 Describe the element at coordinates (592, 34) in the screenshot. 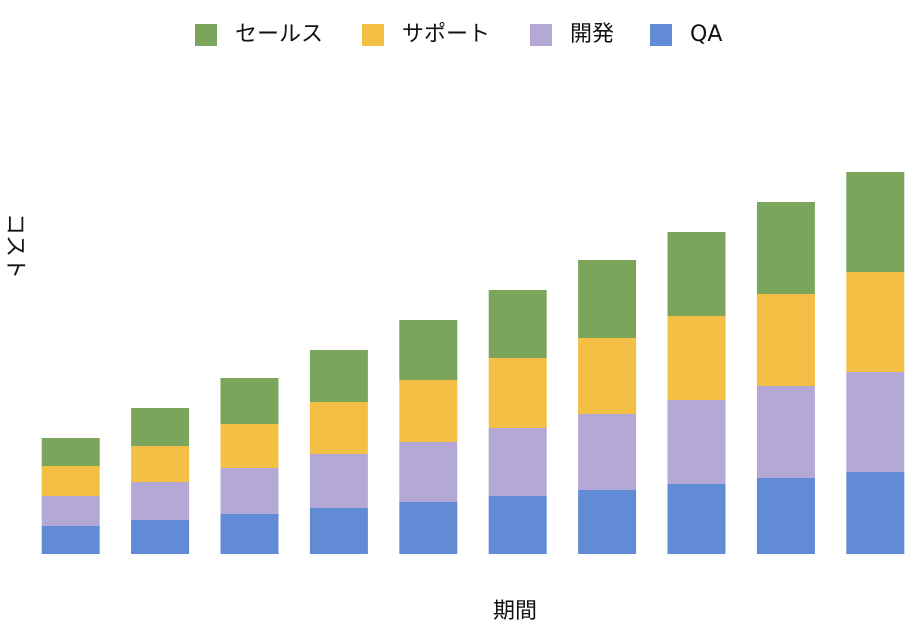

I see `legend-label: 開発` at that location.